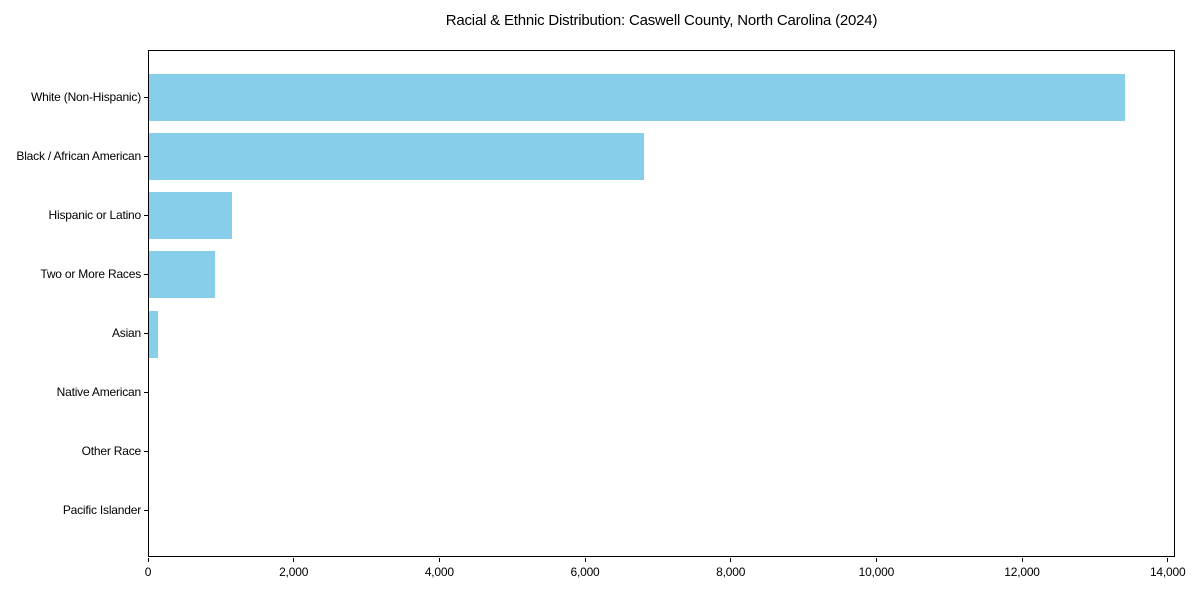 This screenshot has width=1200, height=600. Describe the element at coordinates (190, 216) in the screenshot. I see `bar-hispanic-or-latino` at that location.